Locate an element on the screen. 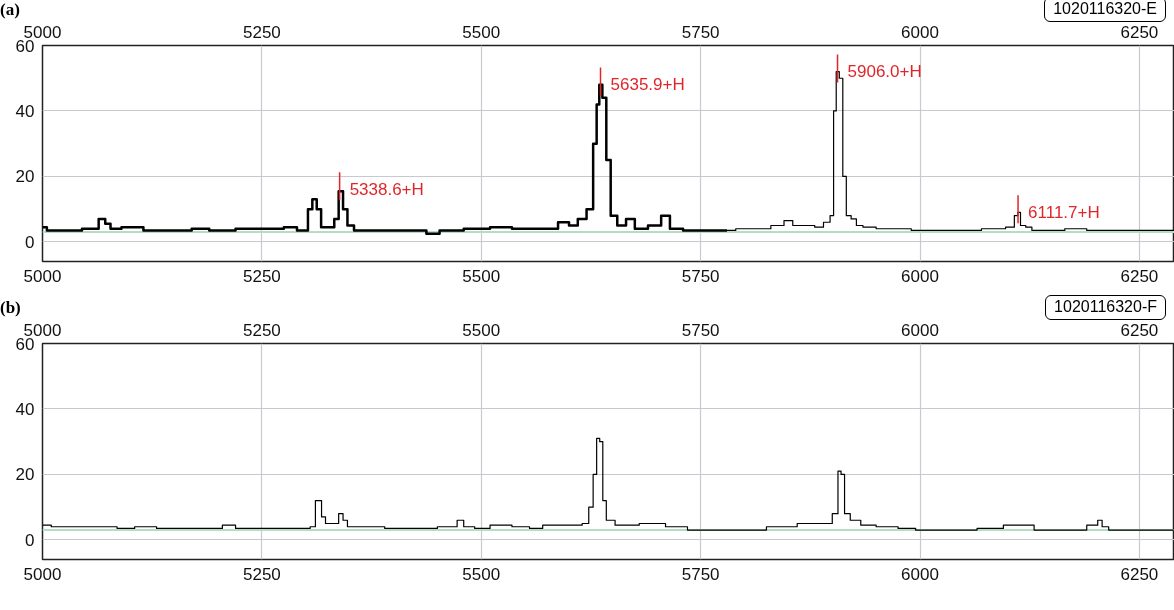 This screenshot has height=610, width=1174. chart-subtitle: 1020116320-E is located at coordinates (1105, 11).